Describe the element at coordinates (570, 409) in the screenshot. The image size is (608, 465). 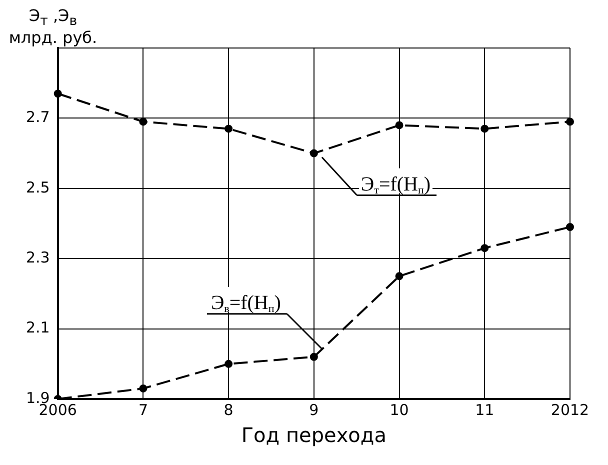
I see `x-tick-label: 2012` at that location.